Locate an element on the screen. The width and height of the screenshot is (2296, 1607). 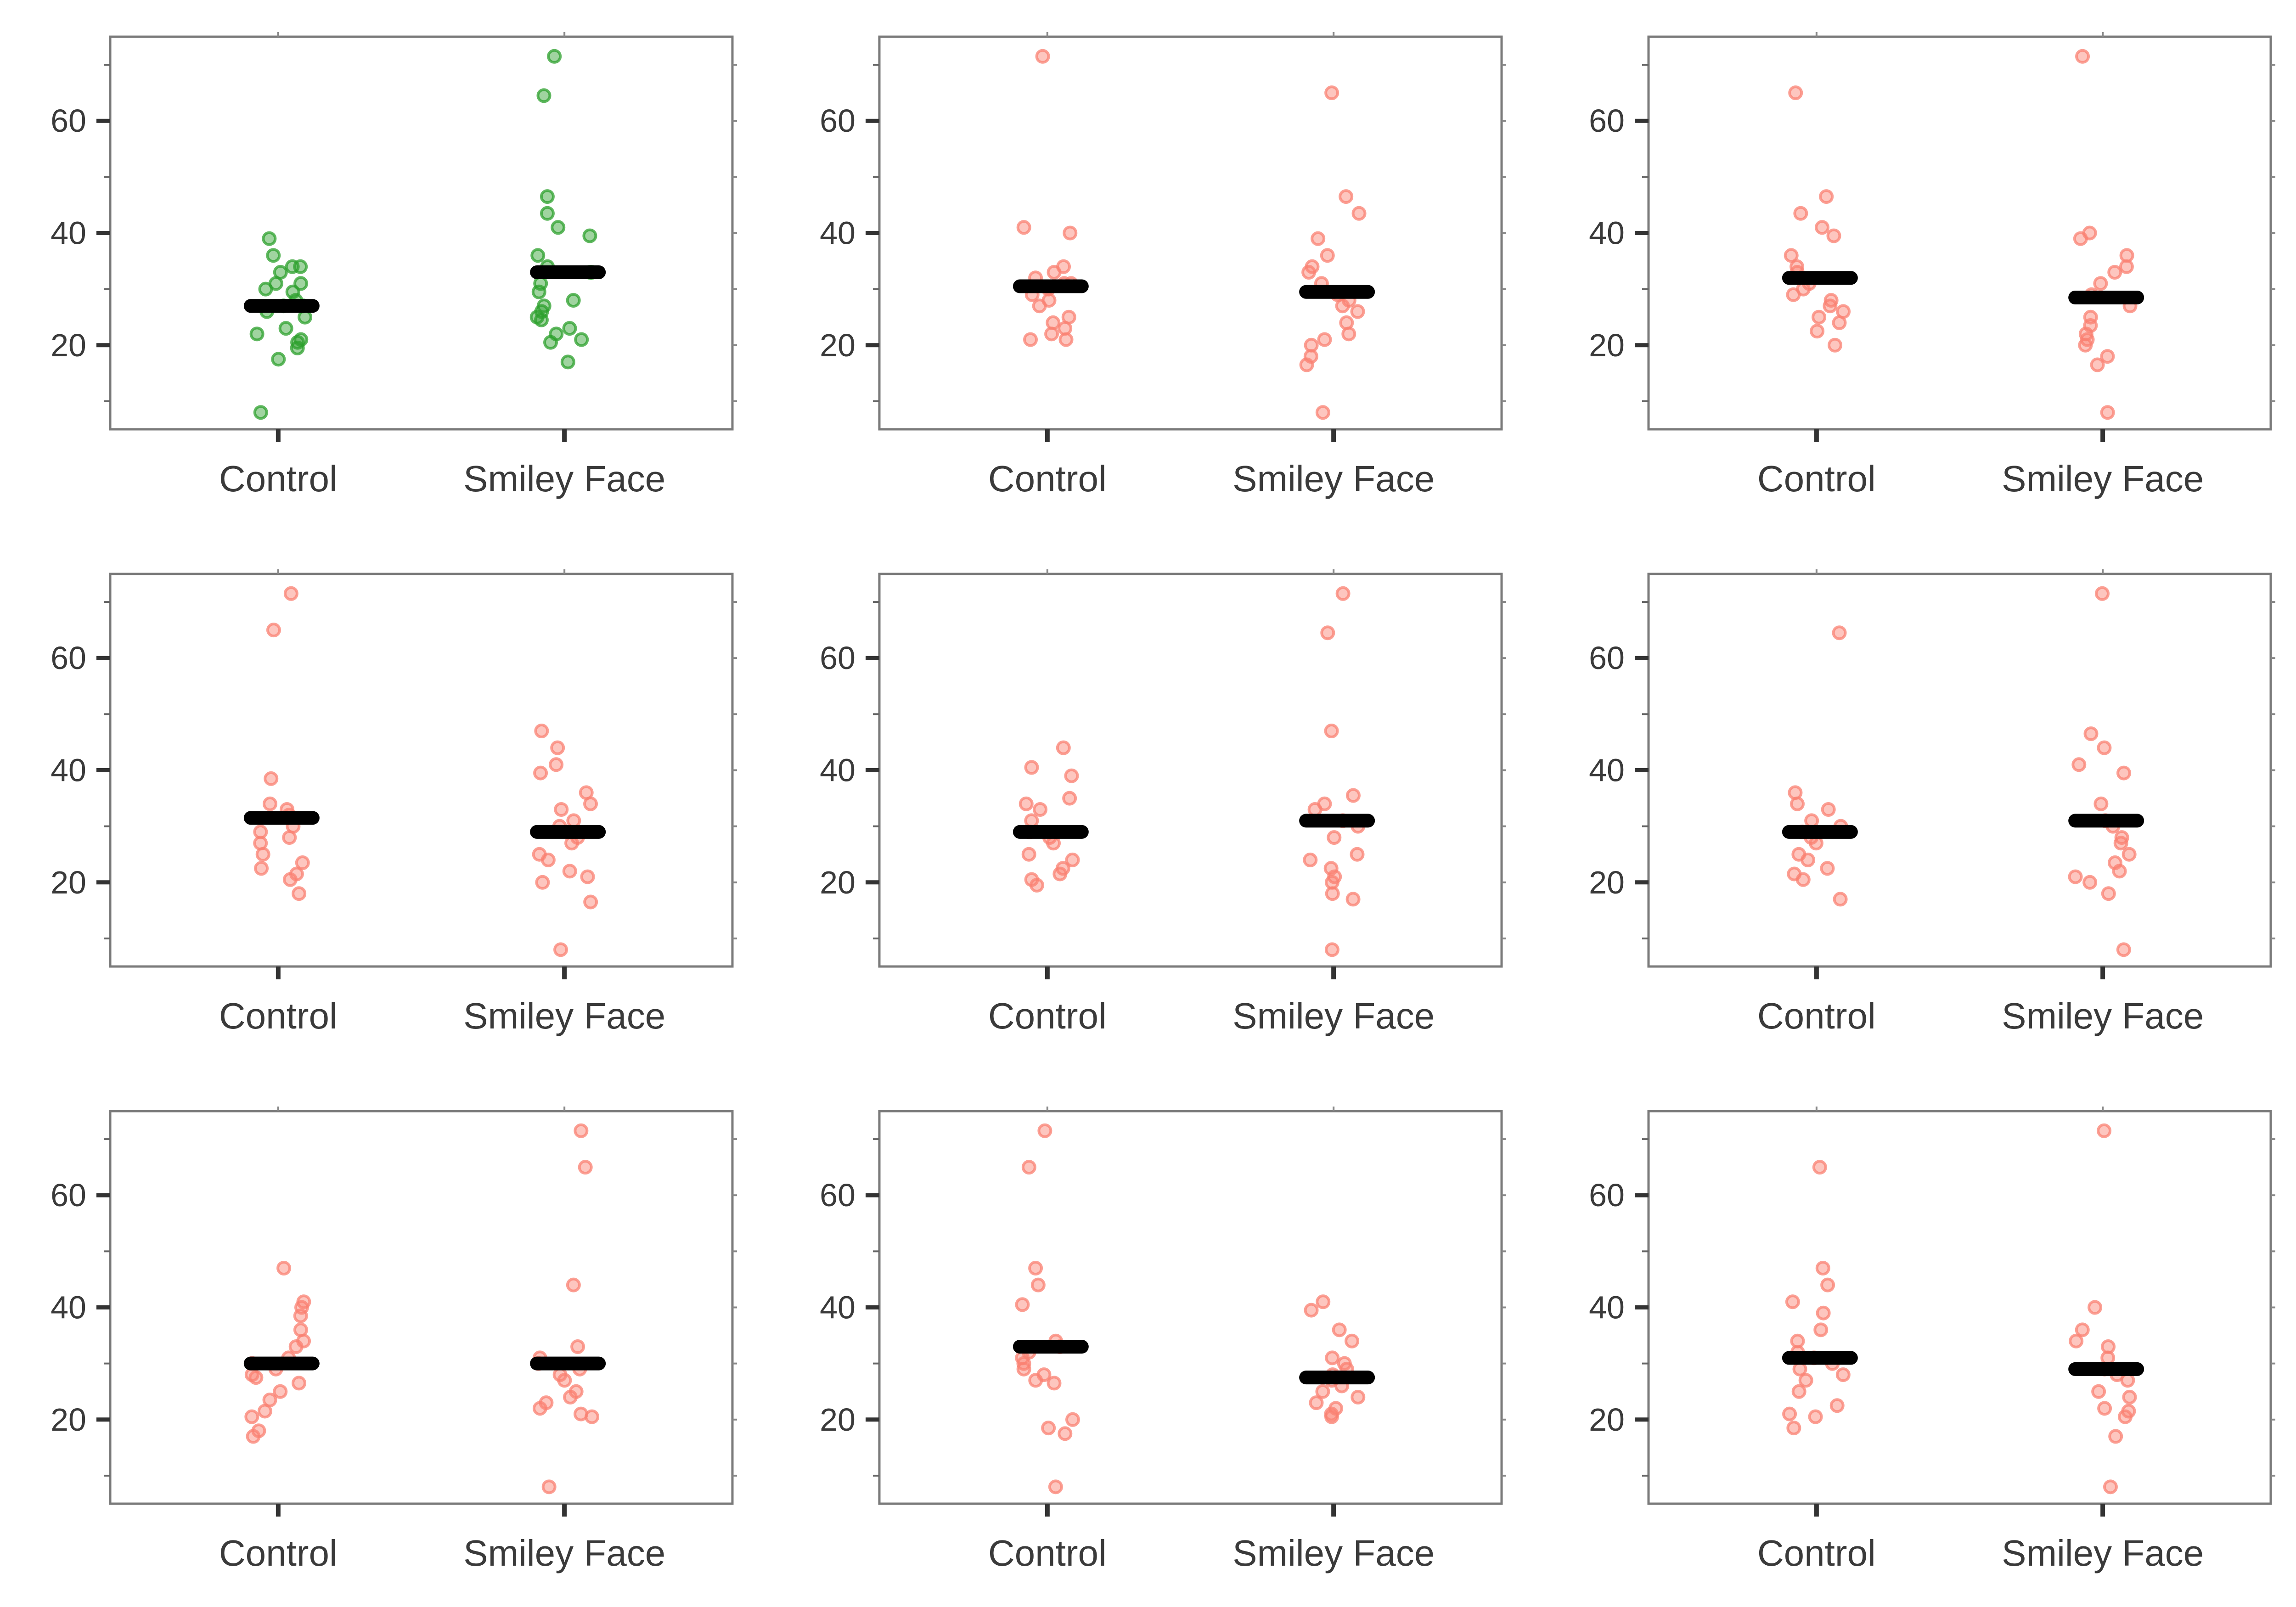
panel-1: 20 40 60 Control Smiley Face is located at coordinates (394, 265).